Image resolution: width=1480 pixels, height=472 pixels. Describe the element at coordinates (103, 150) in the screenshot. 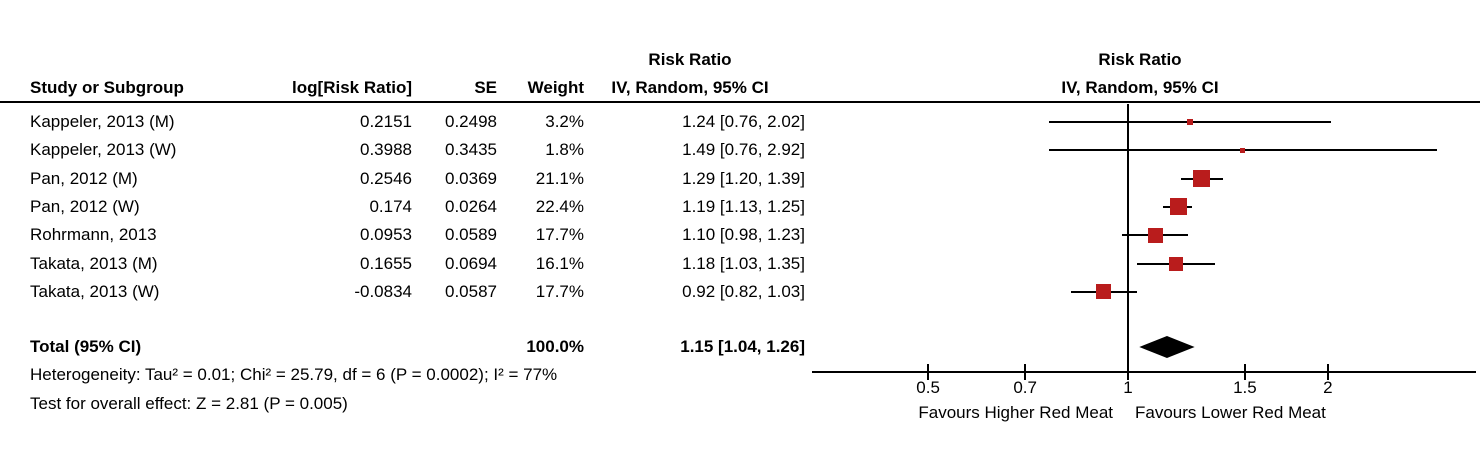

I see `study-name: Kappeler, 2013 (W)` at that location.